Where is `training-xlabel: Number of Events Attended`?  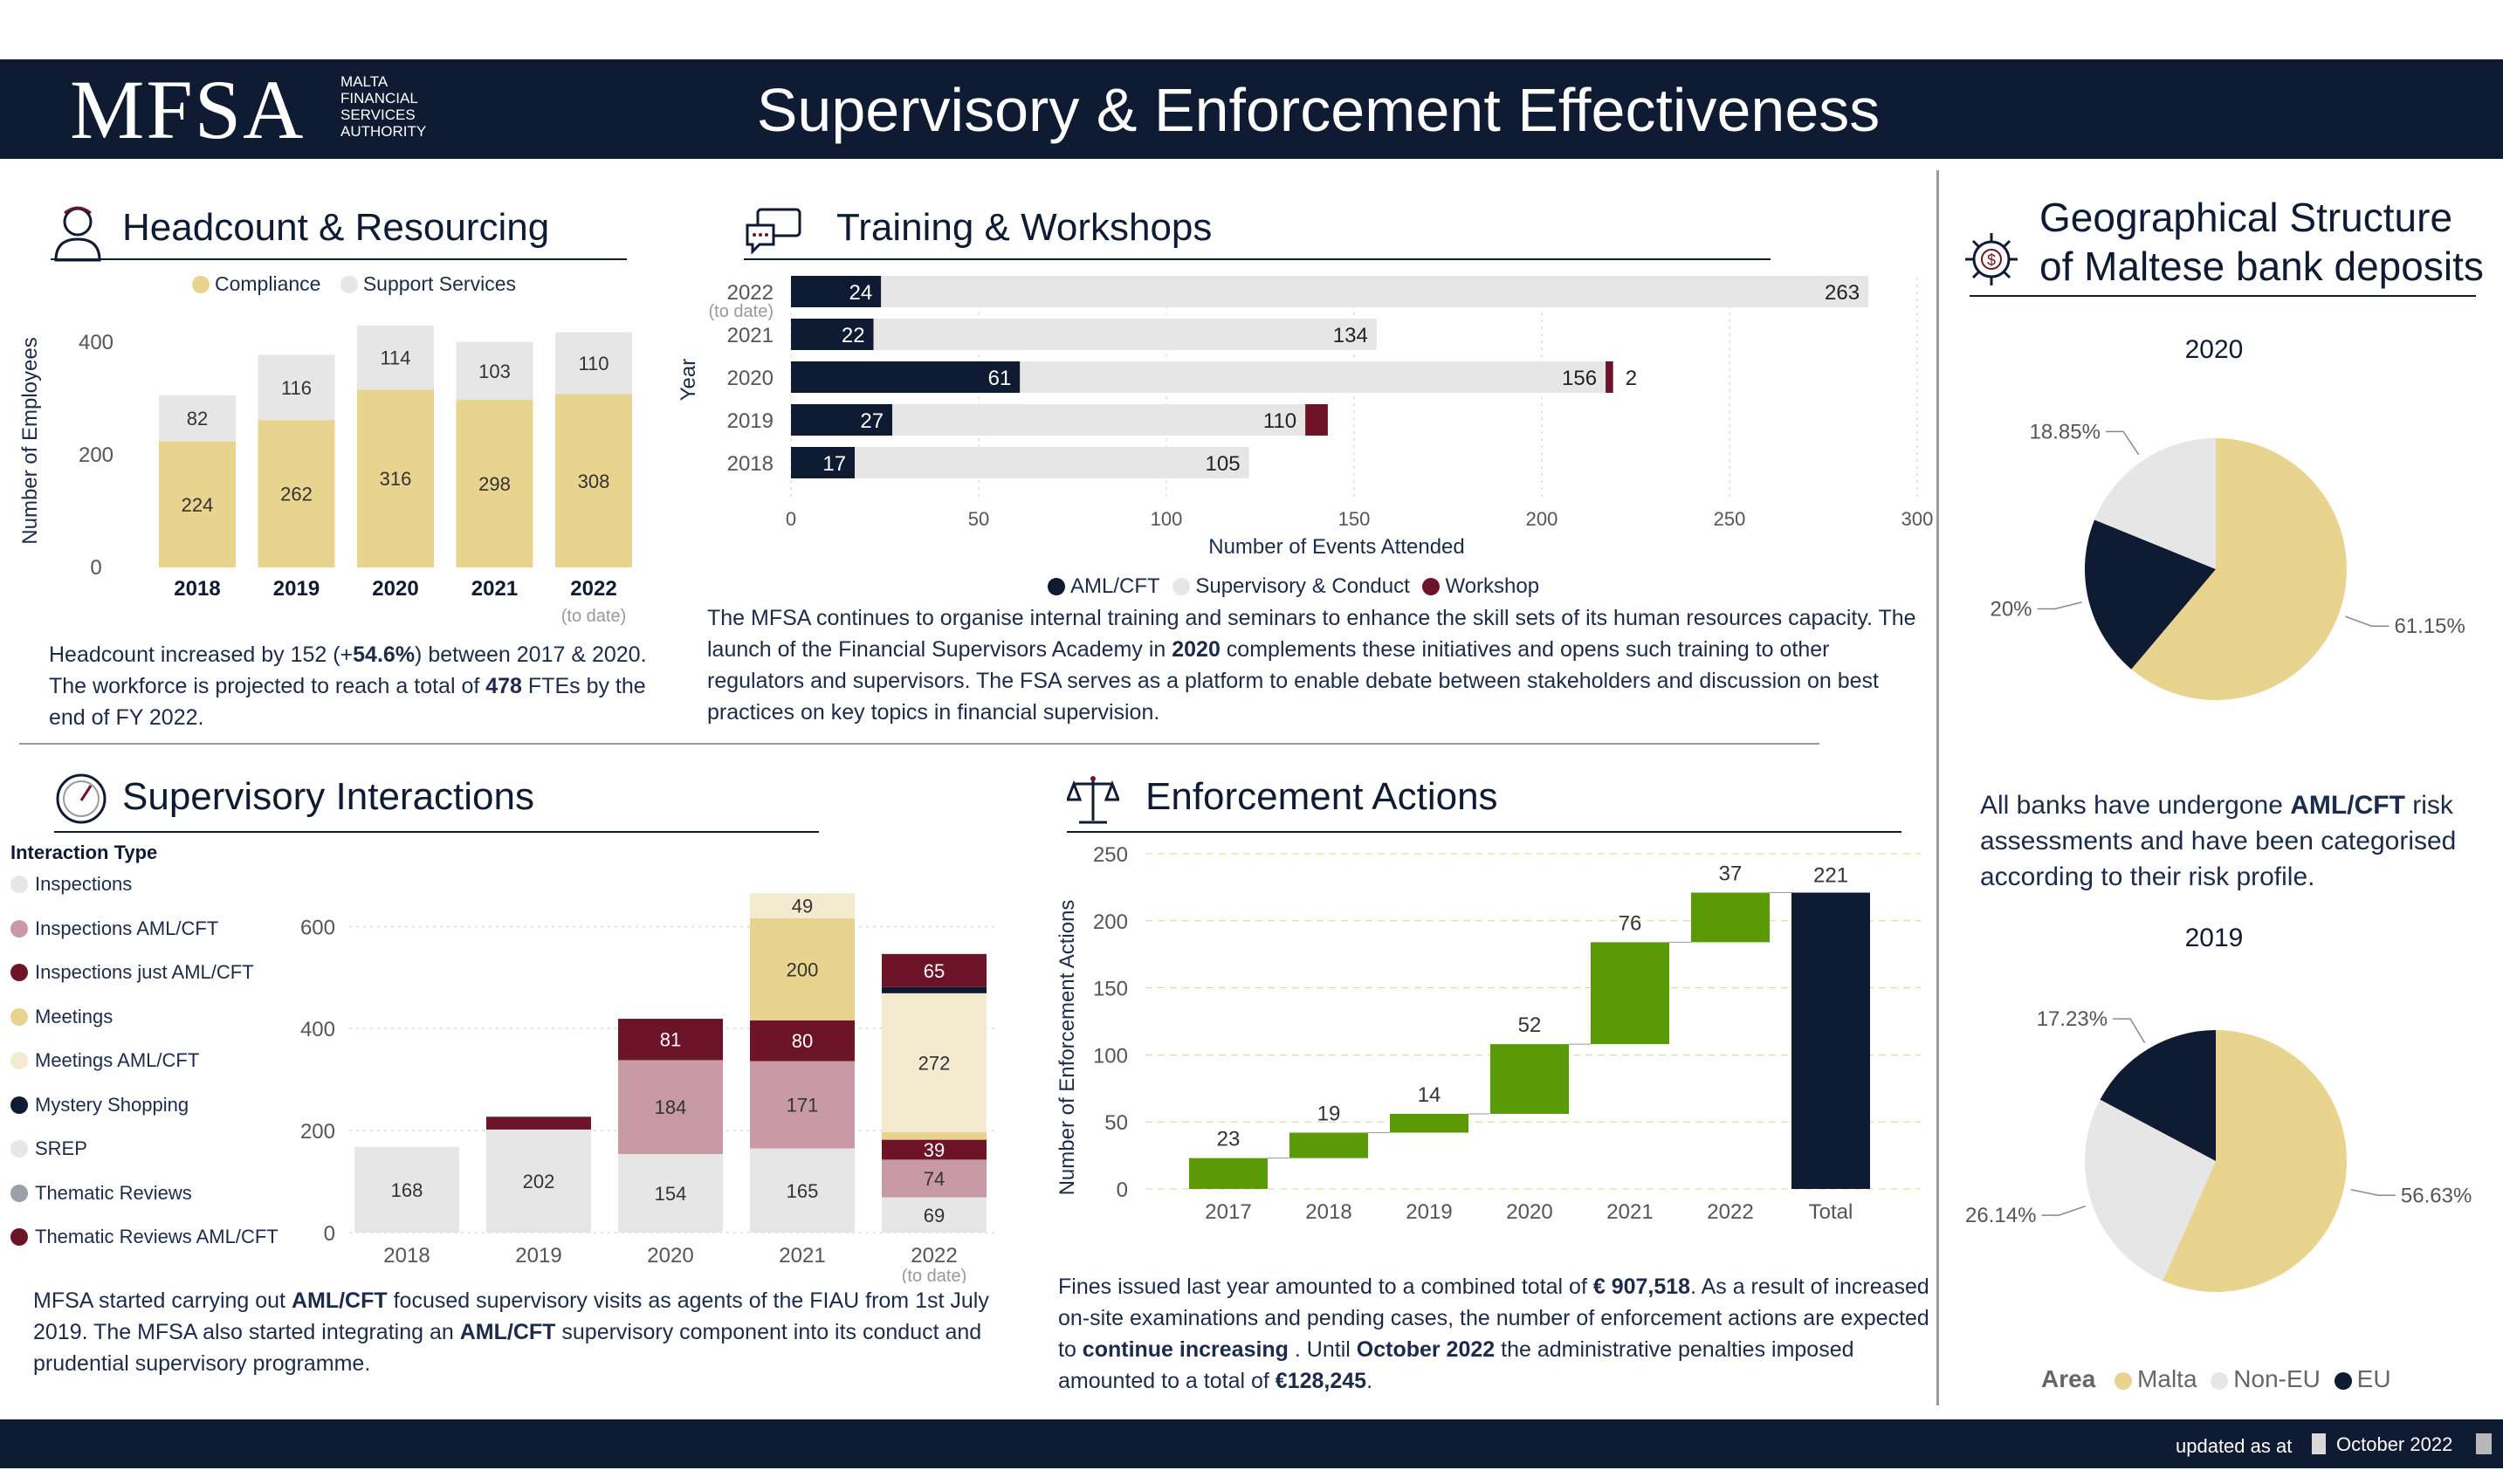
training-xlabel: Number of Events Attended is located at coordinates (1336, 547).